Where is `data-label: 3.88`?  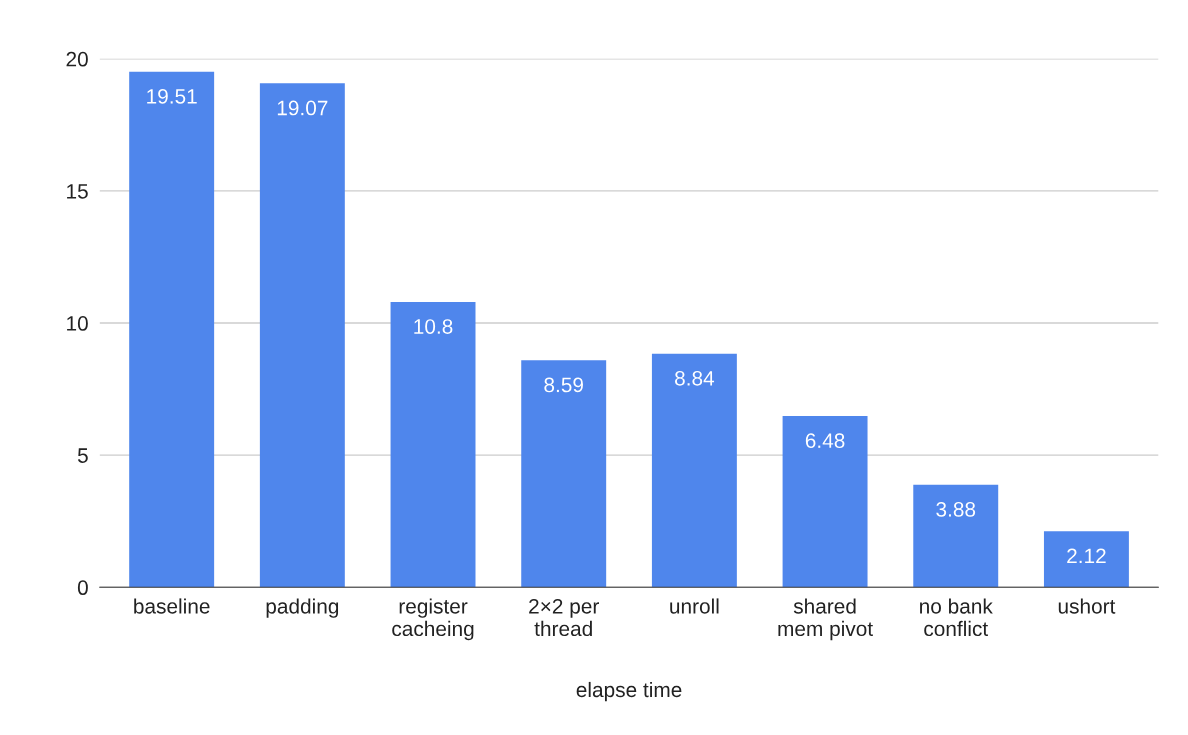
data-label: 3.88 is located at coordinates (956, 509).